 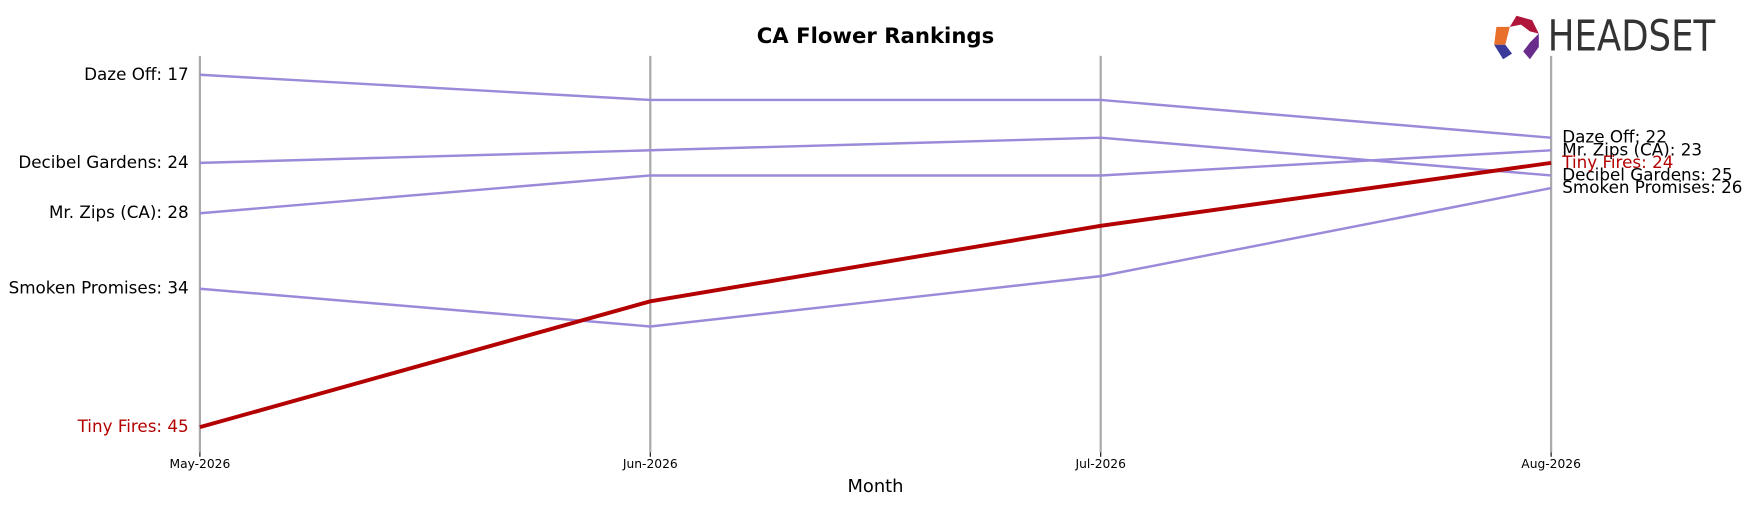 I want to click on value-label: Smoken Promises: 26, so click(x=1652, y=187).